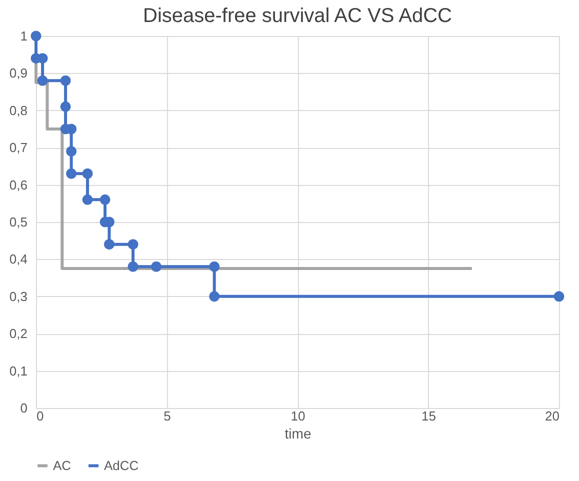  Describe the element at coordinates (18, 334) in the screenshot. I see `y-tick-label: 0,2` at that location.